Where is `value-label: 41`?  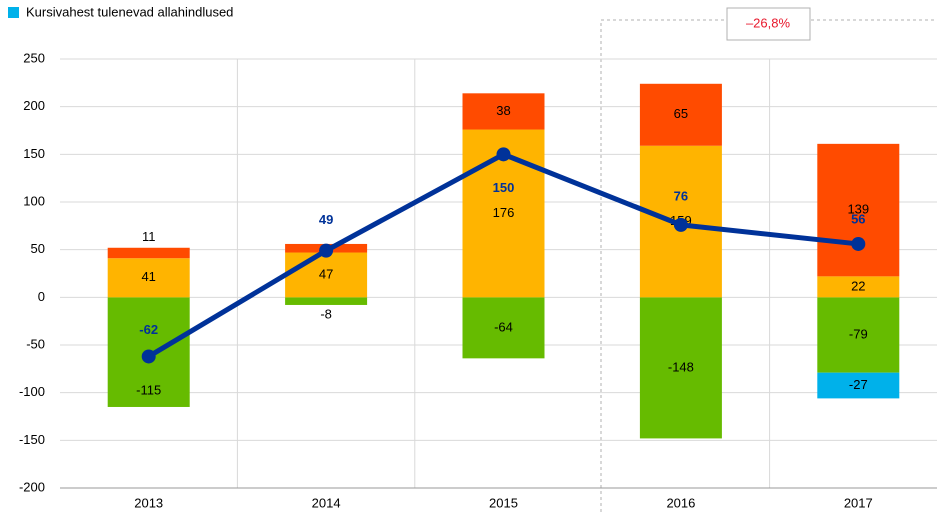 value-label: 41 is located at coordinates (148, 276).